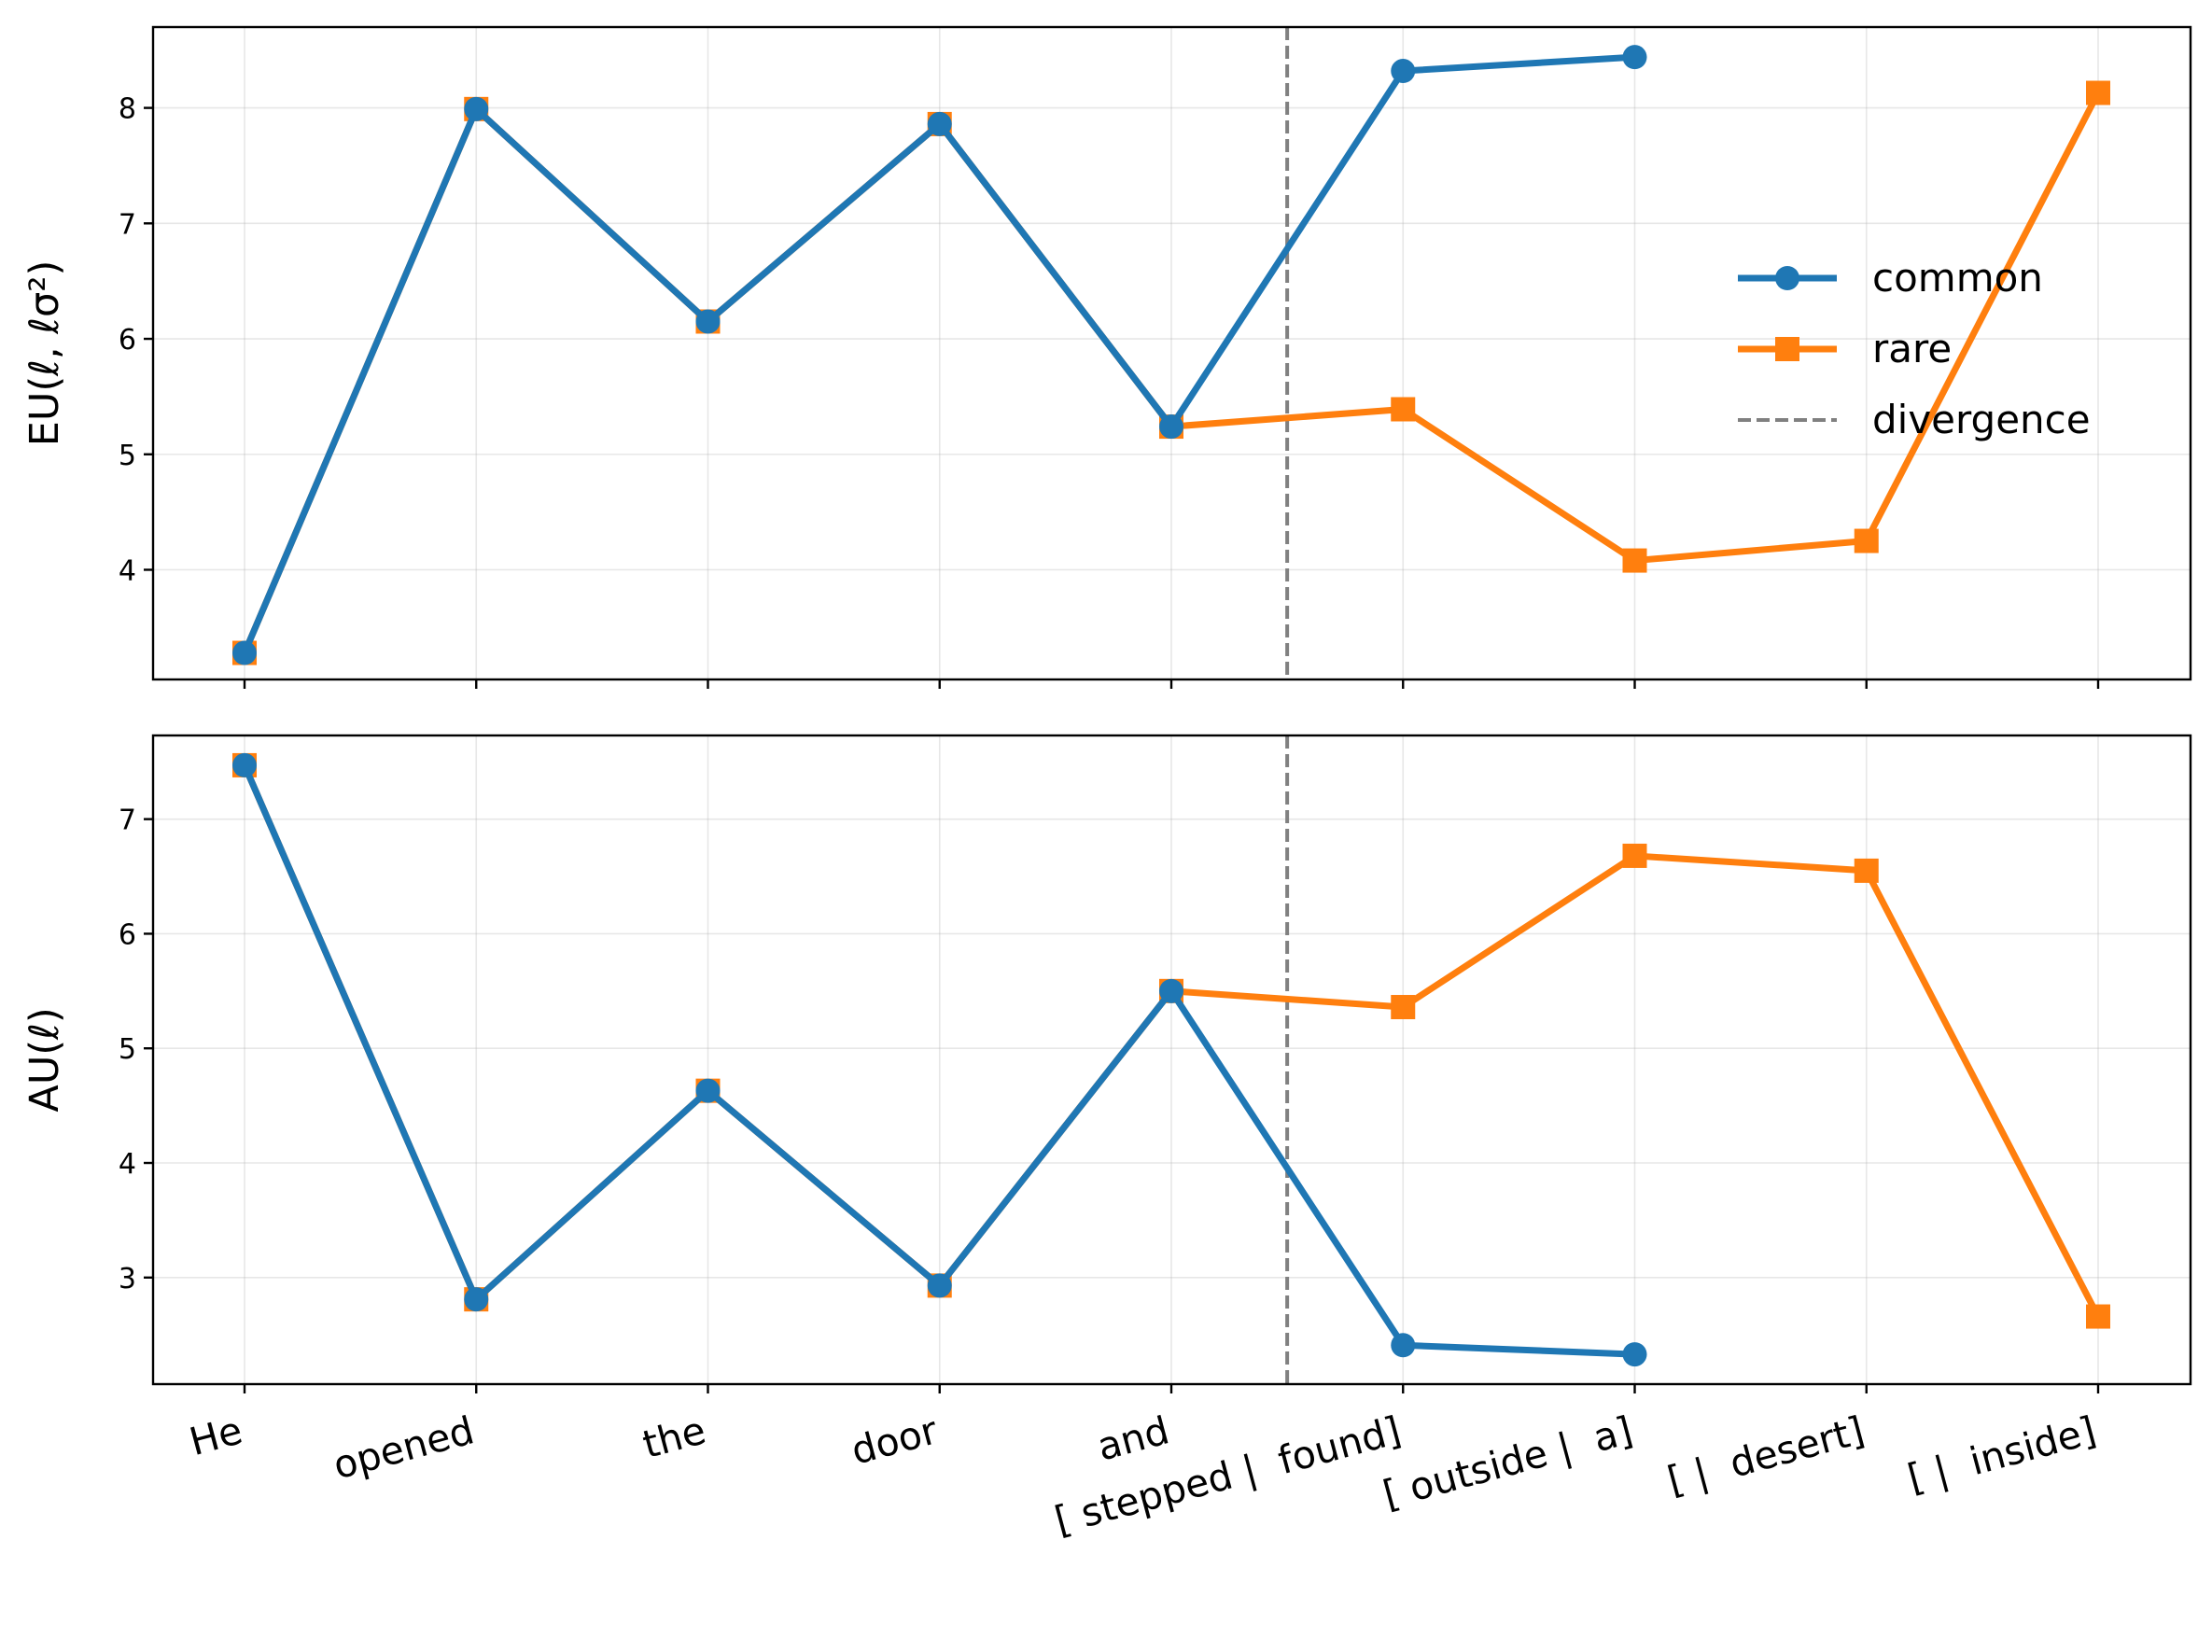 The height and width of the screenshot is (1652, 2212). I want to click on x-tick-label: opened, so click(404, 1447).